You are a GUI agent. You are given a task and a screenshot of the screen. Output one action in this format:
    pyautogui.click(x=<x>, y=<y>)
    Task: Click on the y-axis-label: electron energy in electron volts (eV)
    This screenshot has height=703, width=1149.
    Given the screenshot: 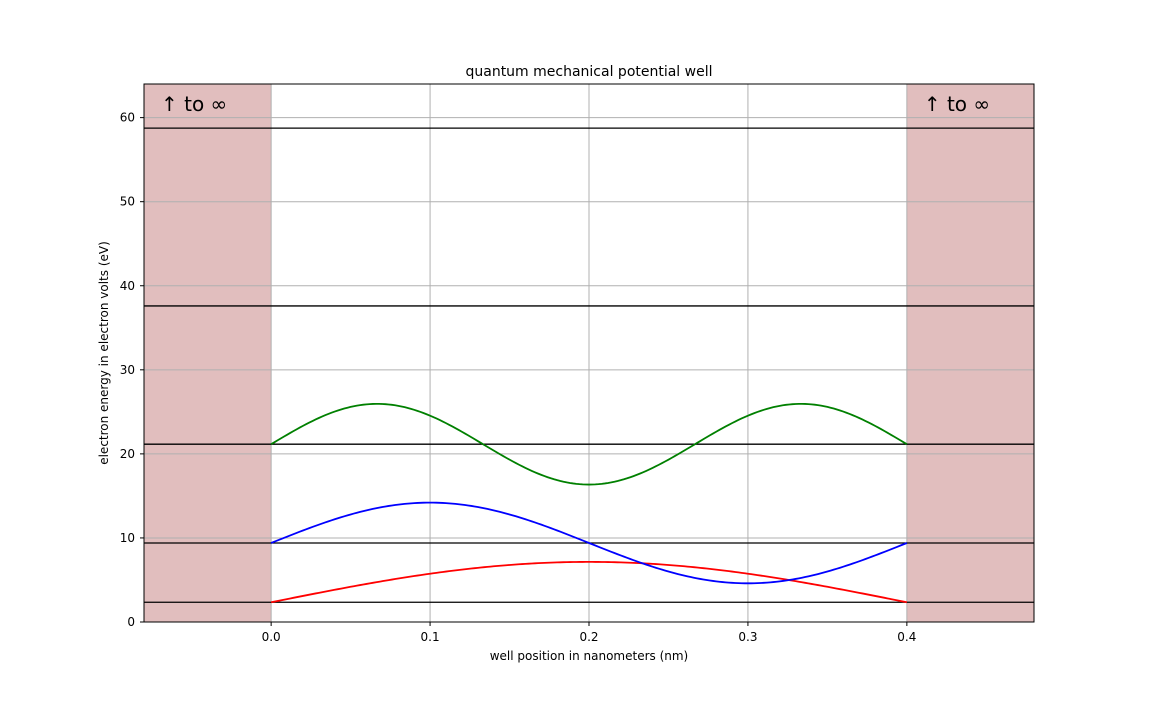 What is the action you would take?
    pyautogui.click(x=104, y=353)
    